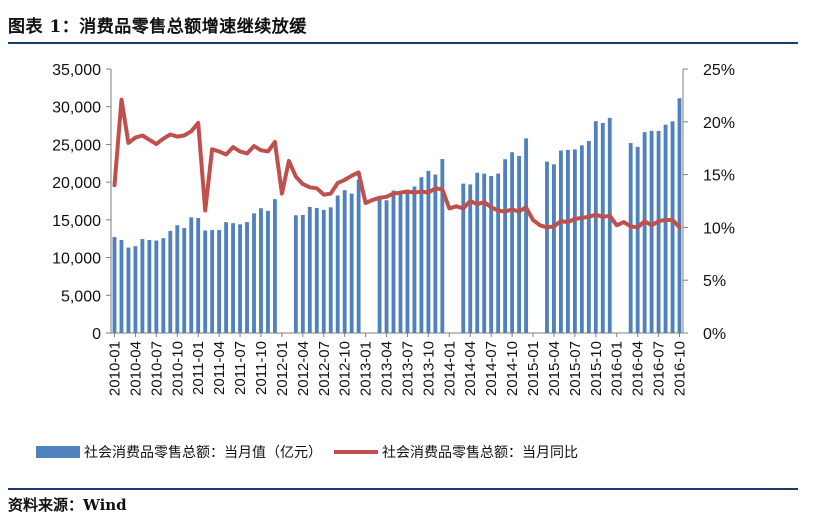 The width and height of the screenshot is (814, 528). What do you see at coordinates (76, 183) in the screenshot?
I see `left-tick-label: 20,000` at bounding box center [76, 183].